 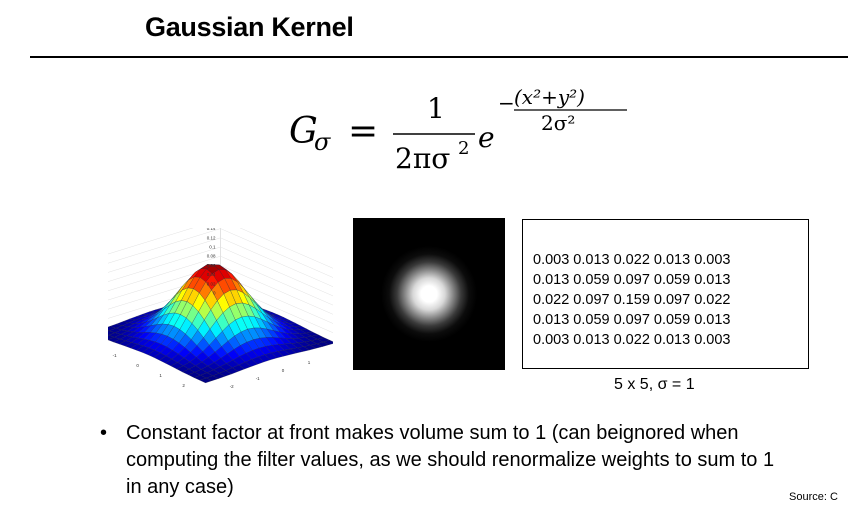 I want to click on formula-exp-denominator: 2σ², so click(x=558, y=123).